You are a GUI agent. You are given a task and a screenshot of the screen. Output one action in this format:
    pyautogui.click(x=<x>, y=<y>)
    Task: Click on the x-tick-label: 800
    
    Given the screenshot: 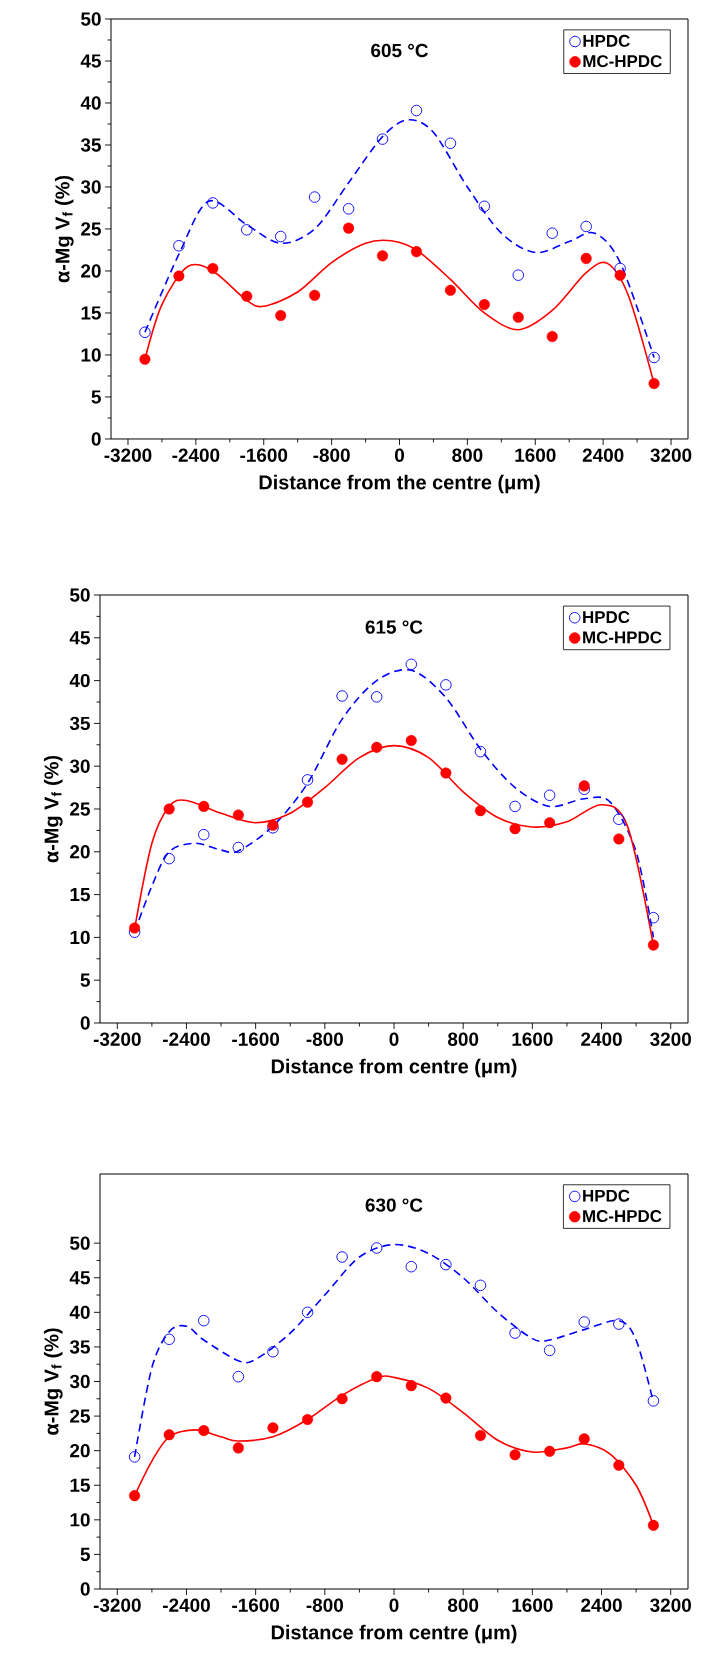 What is the action you would take?
    pyautogui.click(x=463, y=1039)
    